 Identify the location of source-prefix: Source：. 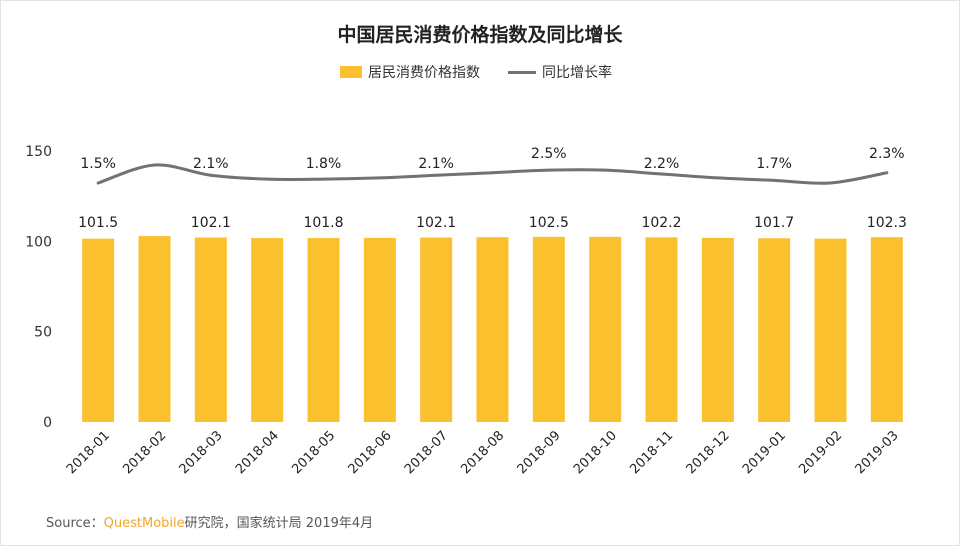
(75, 523).